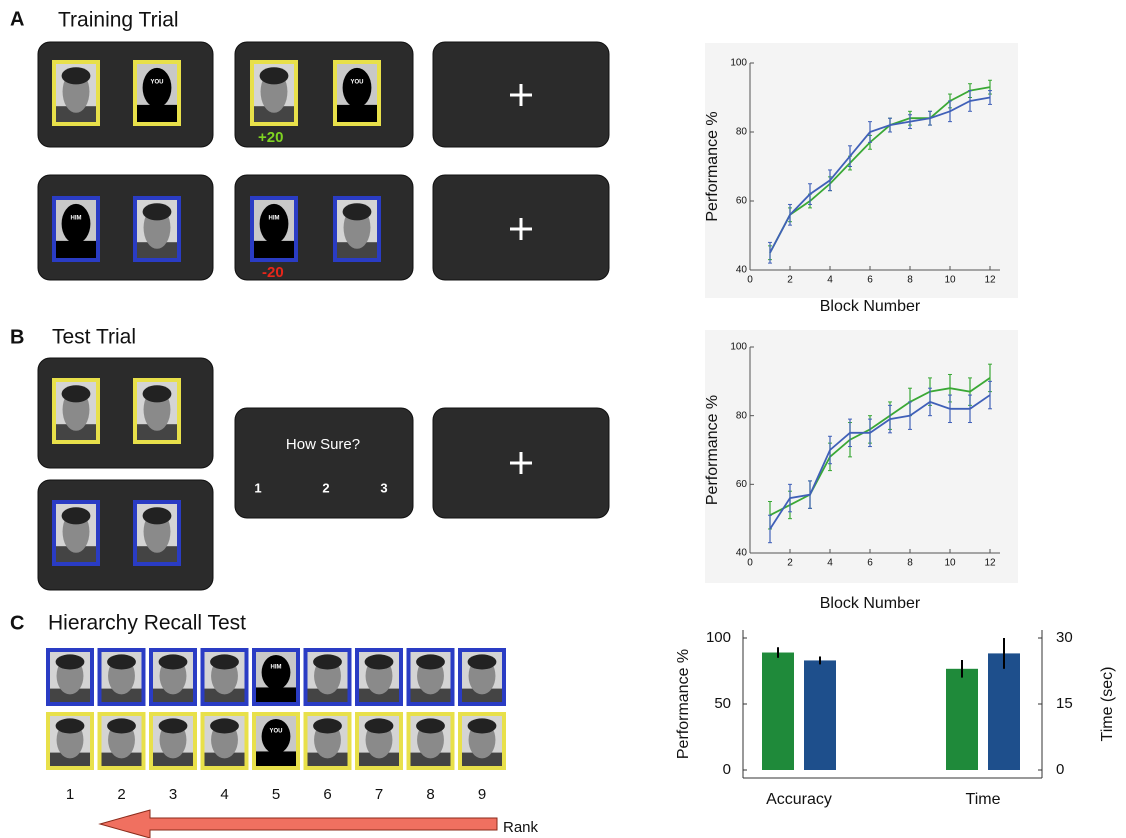  Describe the element at coordinates (722, 703) in the screenshot. I see `y-tick-label: 50` at that location.